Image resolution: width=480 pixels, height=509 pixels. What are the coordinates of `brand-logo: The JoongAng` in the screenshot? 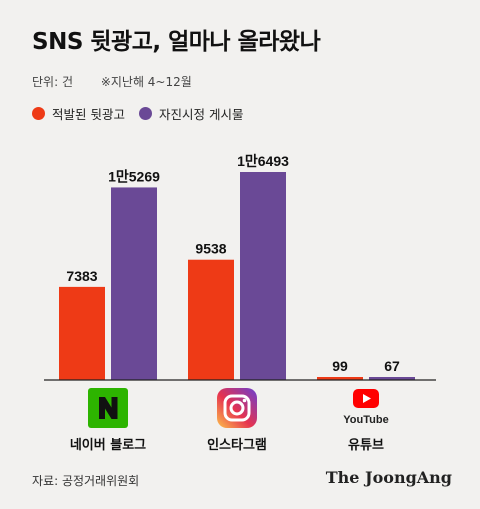 It's located at (388, 477).